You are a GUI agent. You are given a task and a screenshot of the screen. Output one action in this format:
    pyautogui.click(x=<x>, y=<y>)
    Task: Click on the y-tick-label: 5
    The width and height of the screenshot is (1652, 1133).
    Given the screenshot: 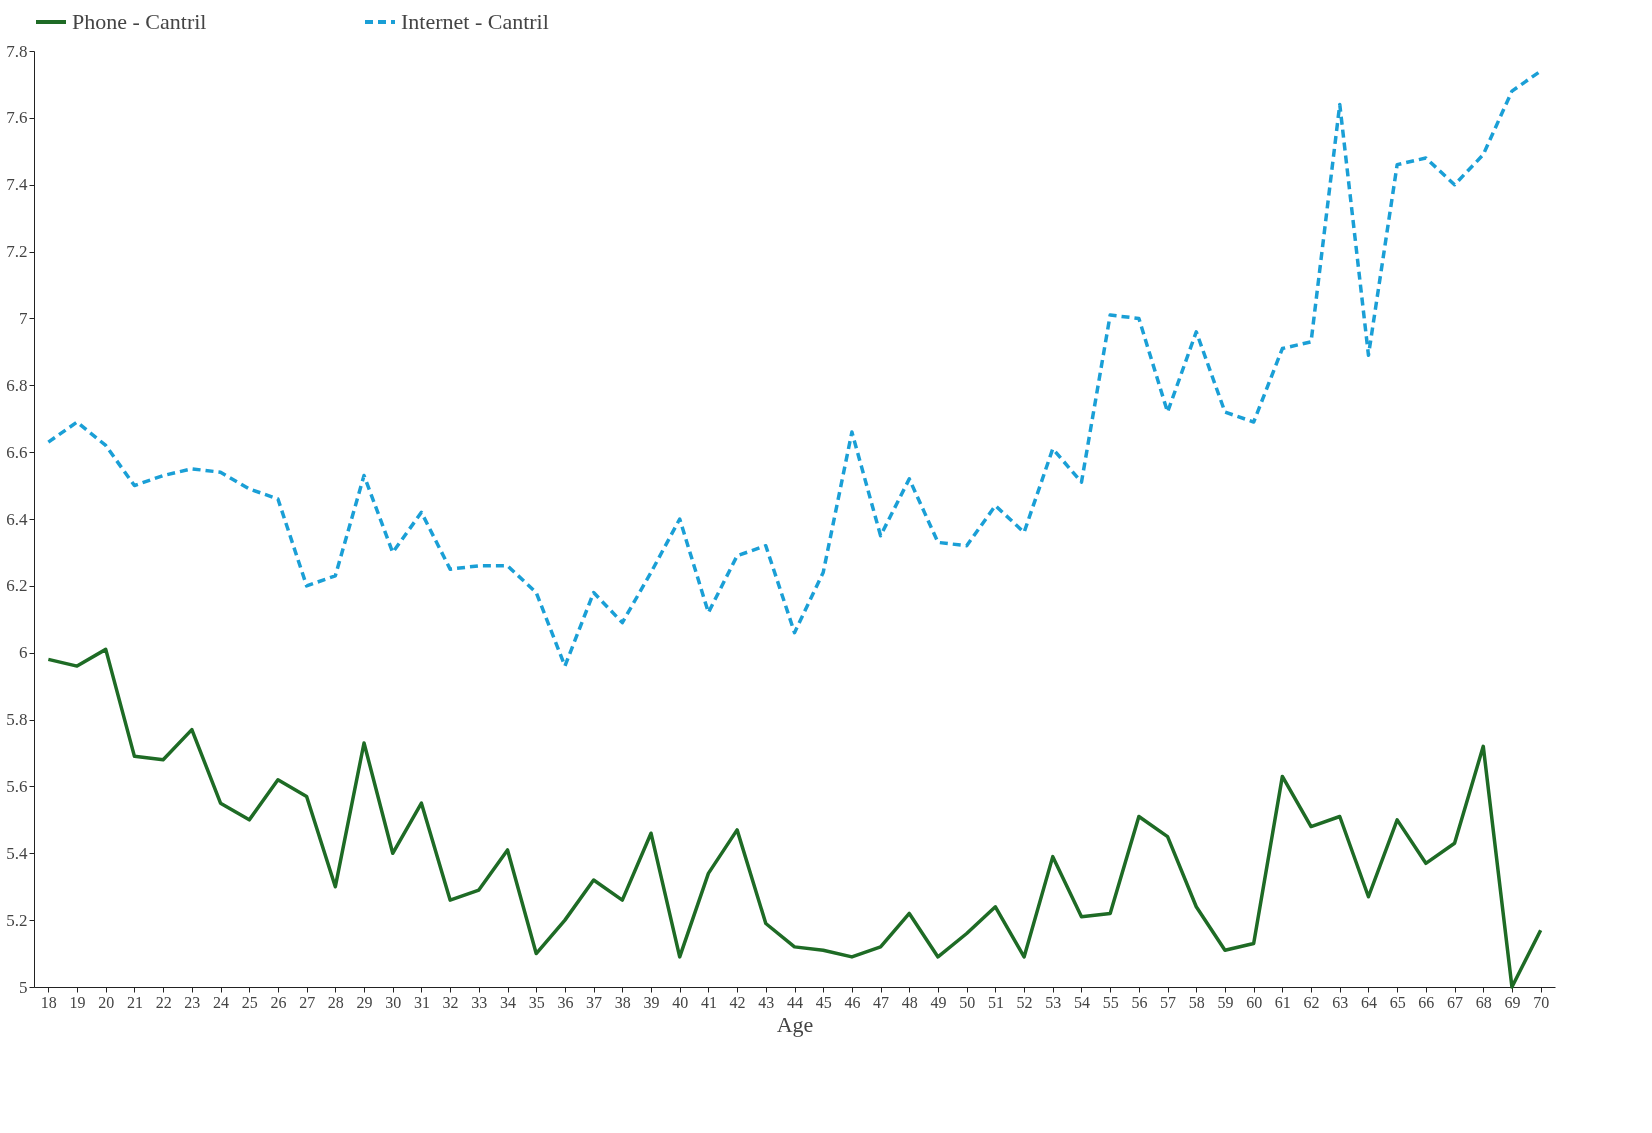 What is the action you would take?
    pyautogui.click(x=23, y=987)
    